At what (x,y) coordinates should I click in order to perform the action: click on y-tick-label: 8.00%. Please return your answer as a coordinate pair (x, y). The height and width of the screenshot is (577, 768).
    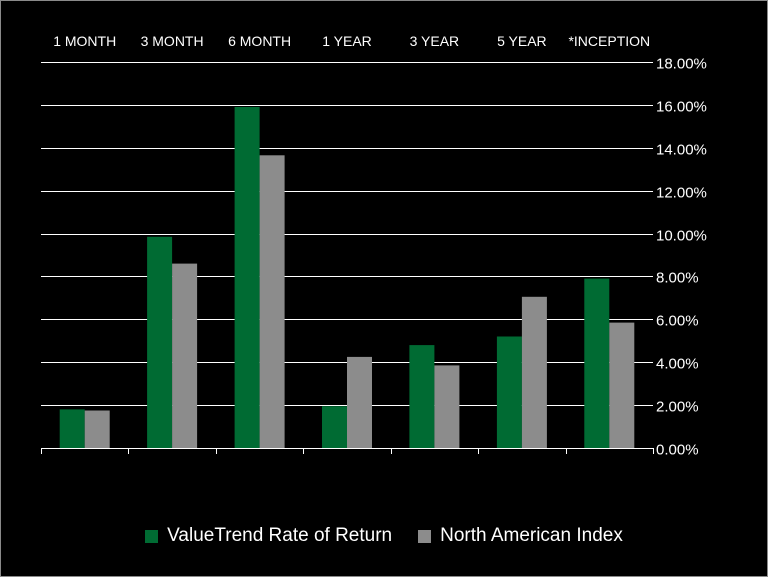
    Looking at the image, I should click on (677, 278).